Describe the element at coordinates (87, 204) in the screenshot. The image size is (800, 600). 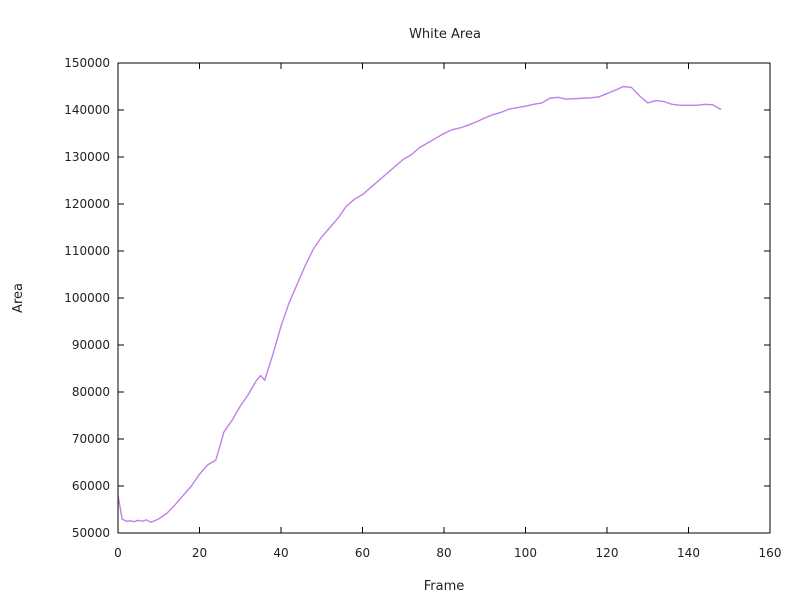
I see `y-tick-label: 120000` at that location.